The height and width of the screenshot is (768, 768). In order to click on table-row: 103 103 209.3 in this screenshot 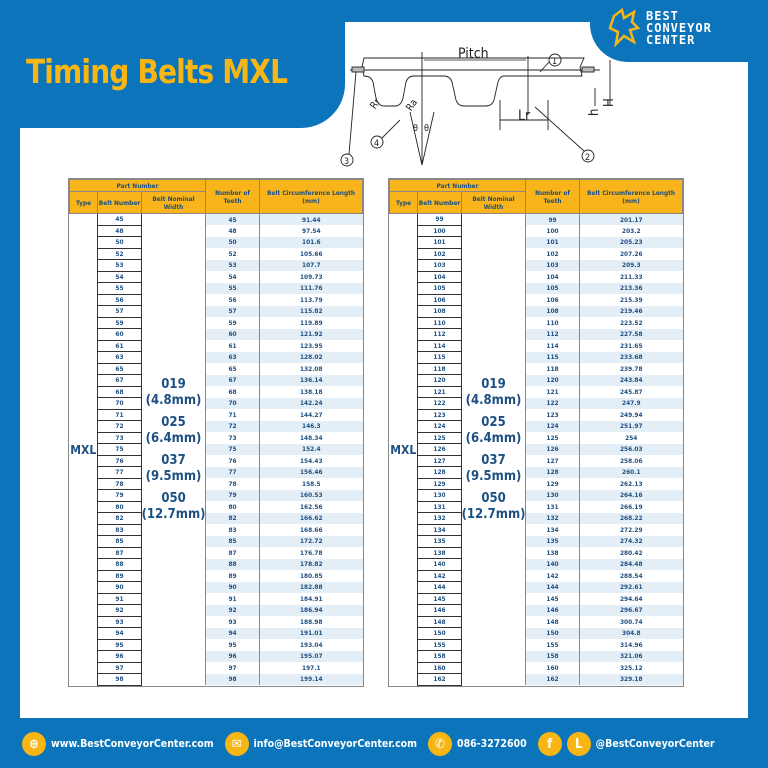, I will do `click(536, 265)`.